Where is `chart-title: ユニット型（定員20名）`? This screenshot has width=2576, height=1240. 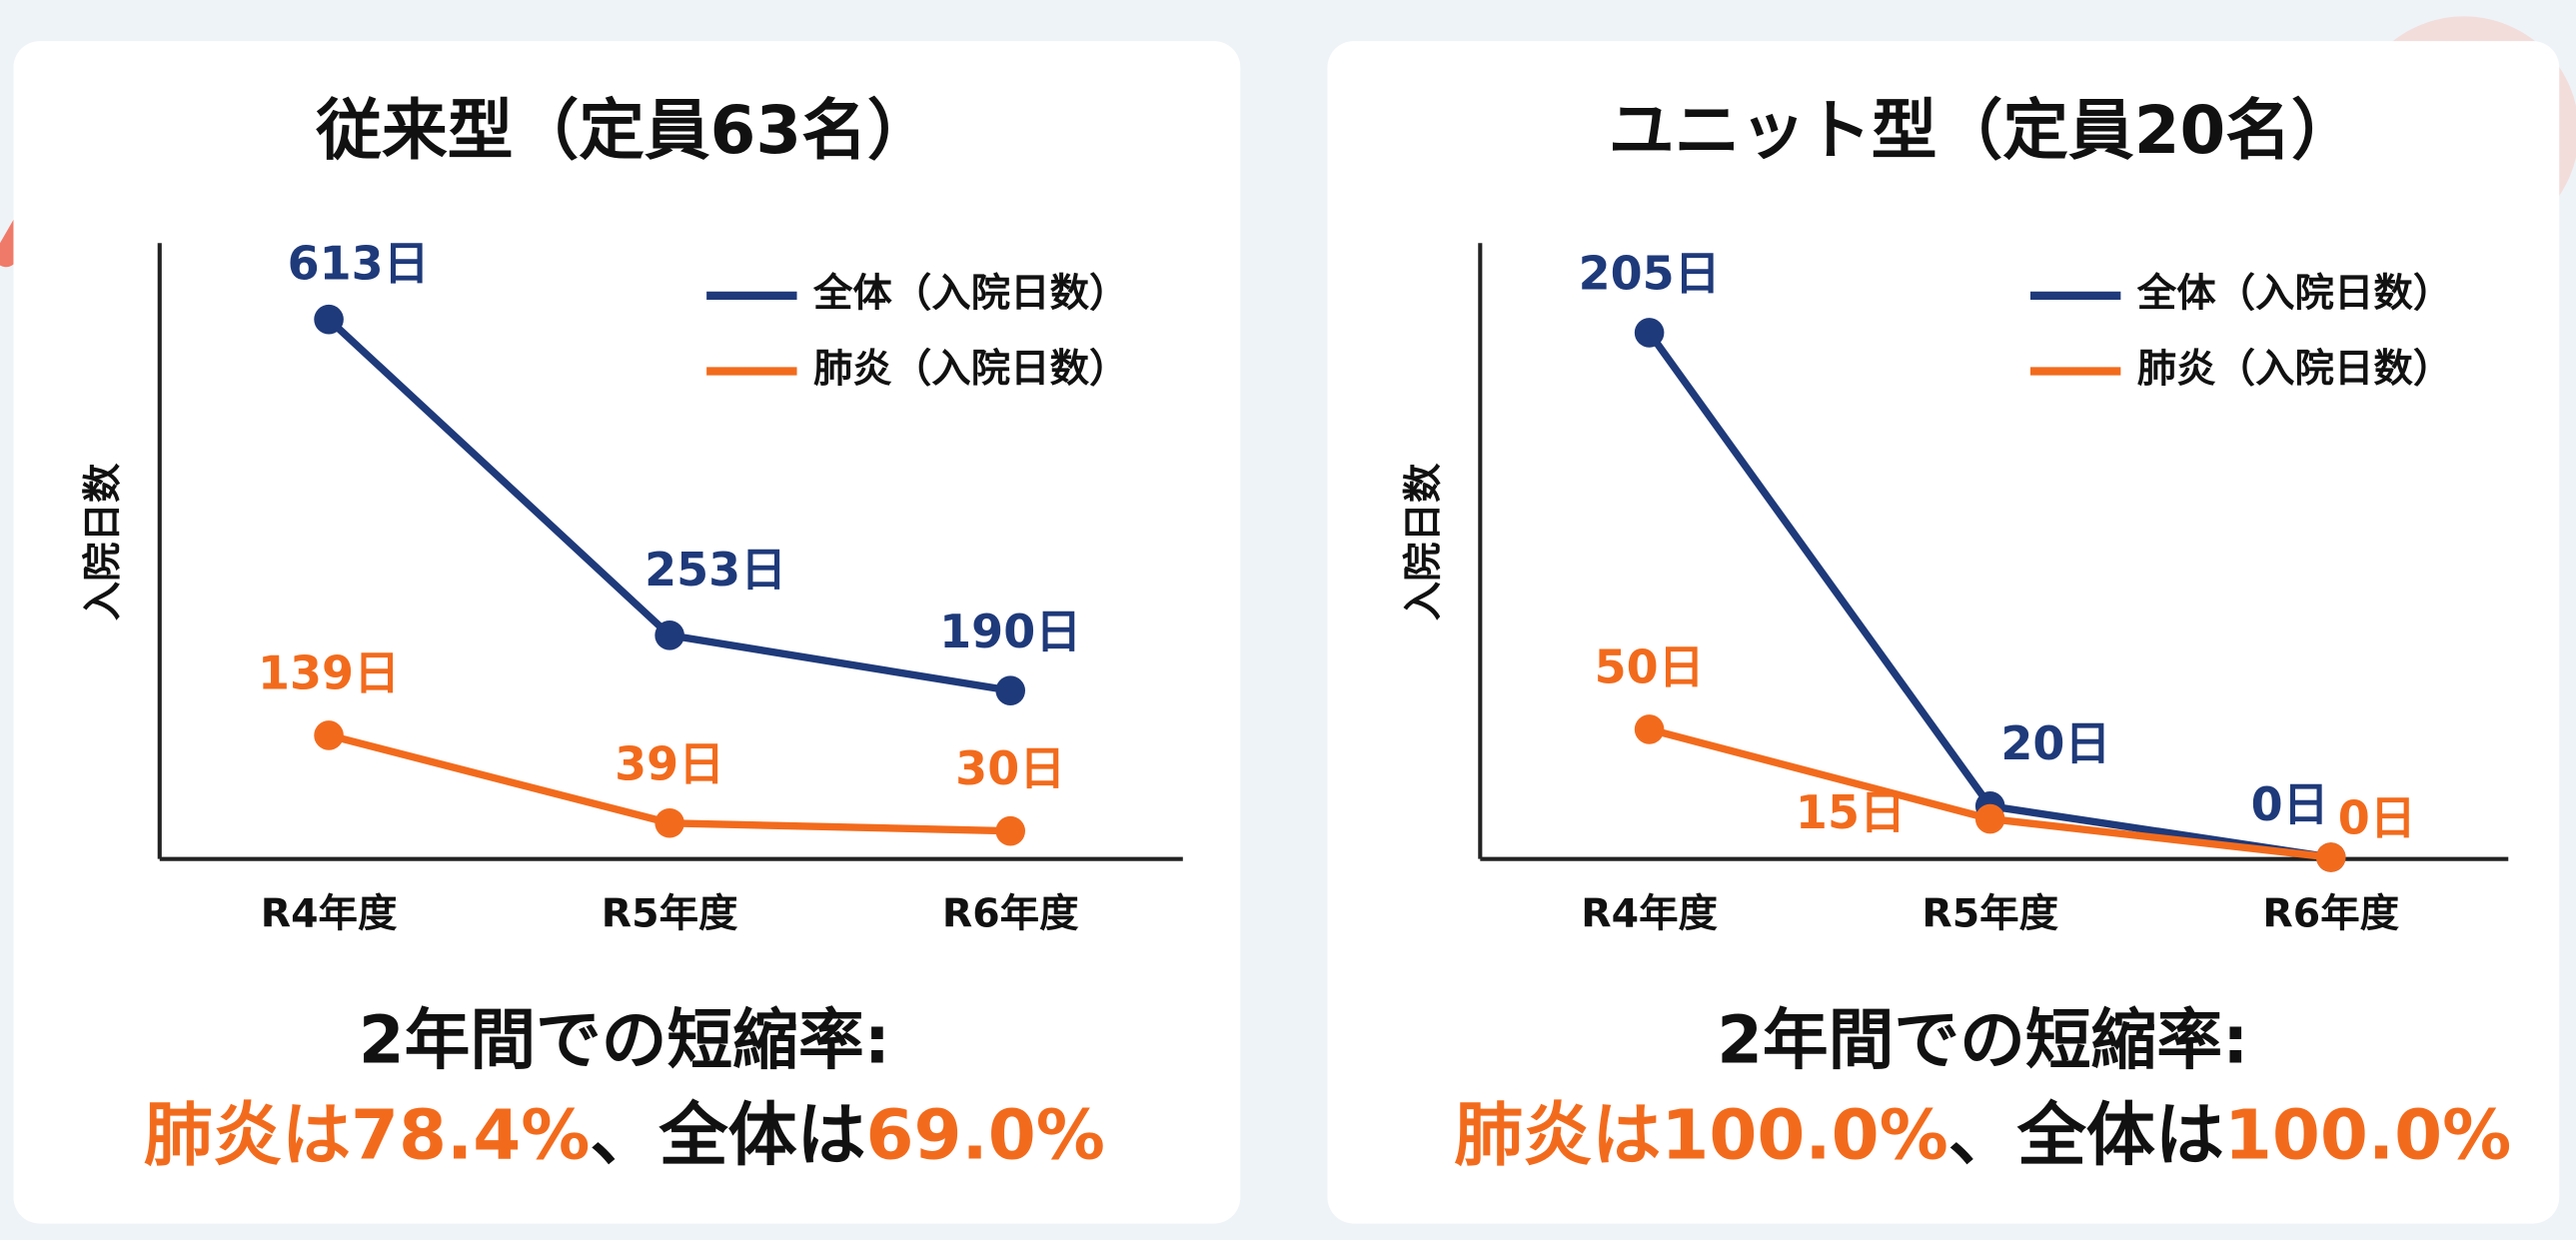
chart-title: ユニット型（定員20名） is located at coordinates (1983, 130).